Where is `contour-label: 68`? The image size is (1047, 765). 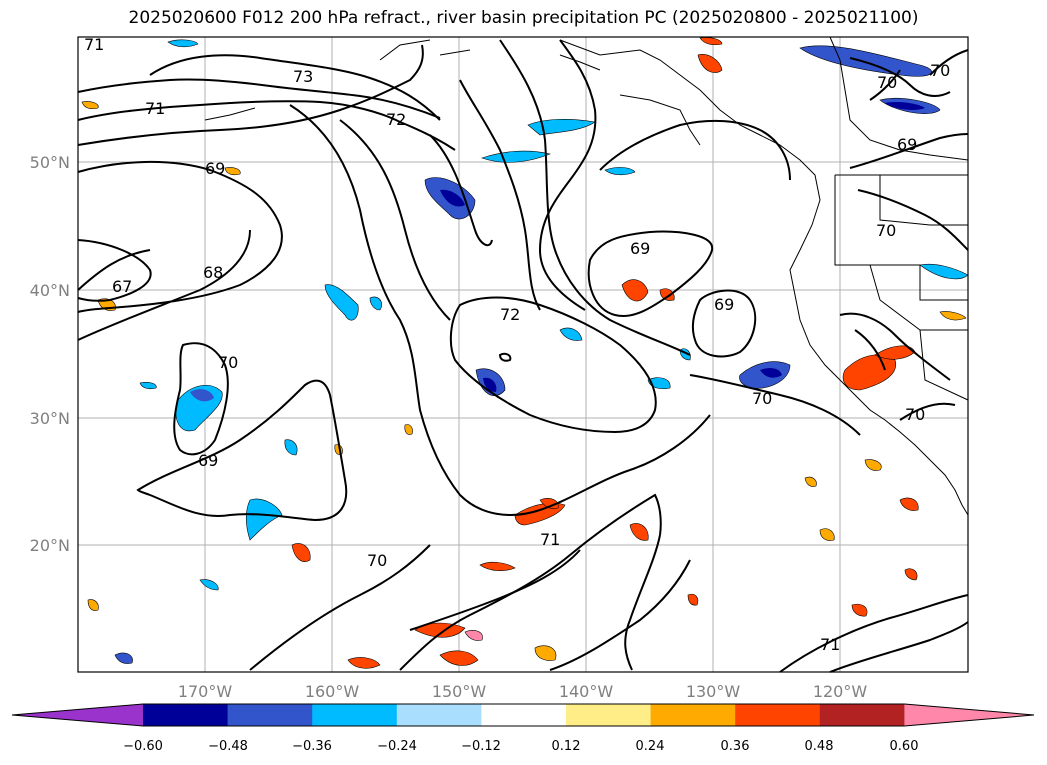
contour-label: 68 is located at coordinates (213, 272).